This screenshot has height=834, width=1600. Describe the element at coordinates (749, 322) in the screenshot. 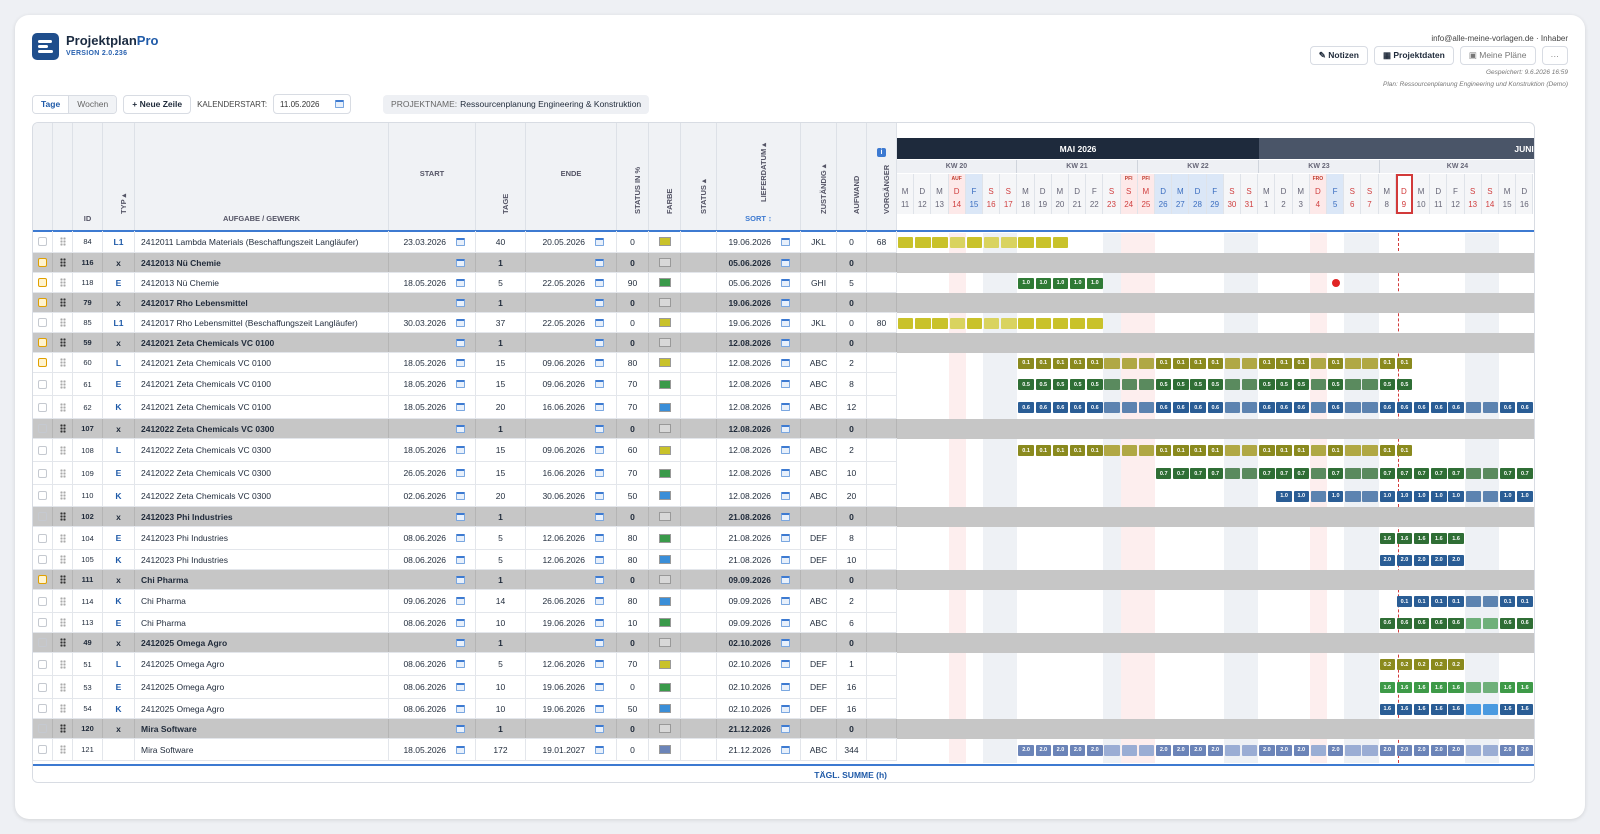

I see `row-delivery: 19.06.2026` at that location.